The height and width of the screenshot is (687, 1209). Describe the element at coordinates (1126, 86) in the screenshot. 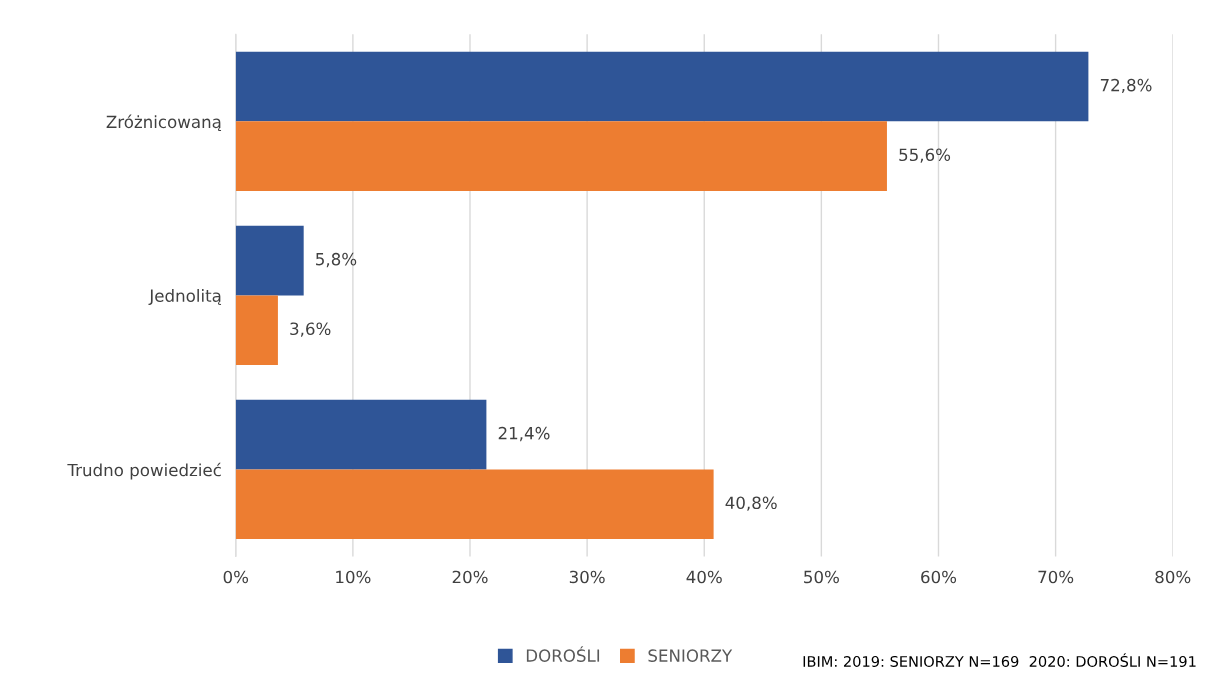

I see `data-label: 72,8%` at that location.